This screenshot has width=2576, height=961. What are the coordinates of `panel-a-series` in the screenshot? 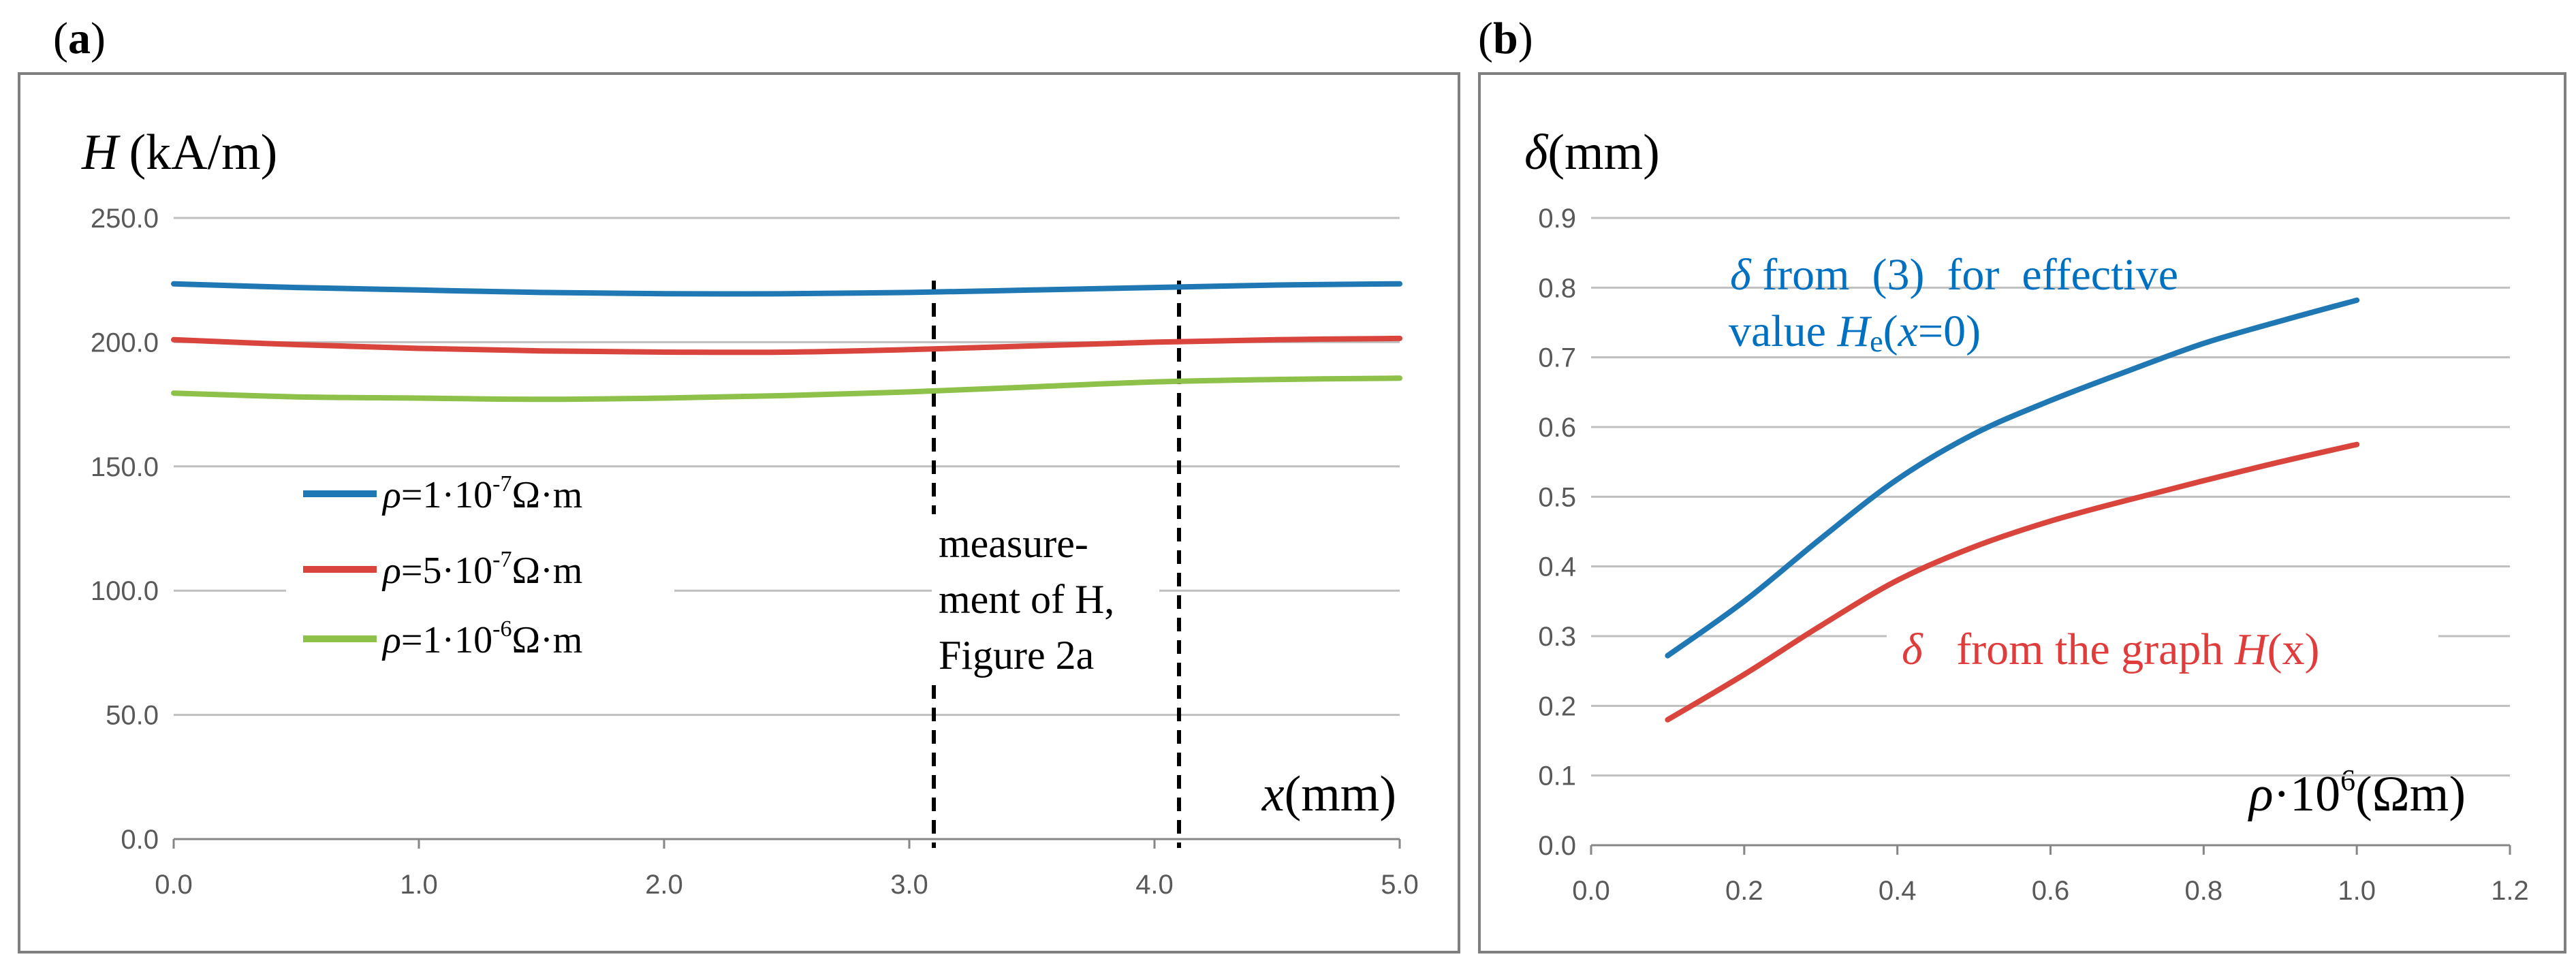 It's located at (786, 342).